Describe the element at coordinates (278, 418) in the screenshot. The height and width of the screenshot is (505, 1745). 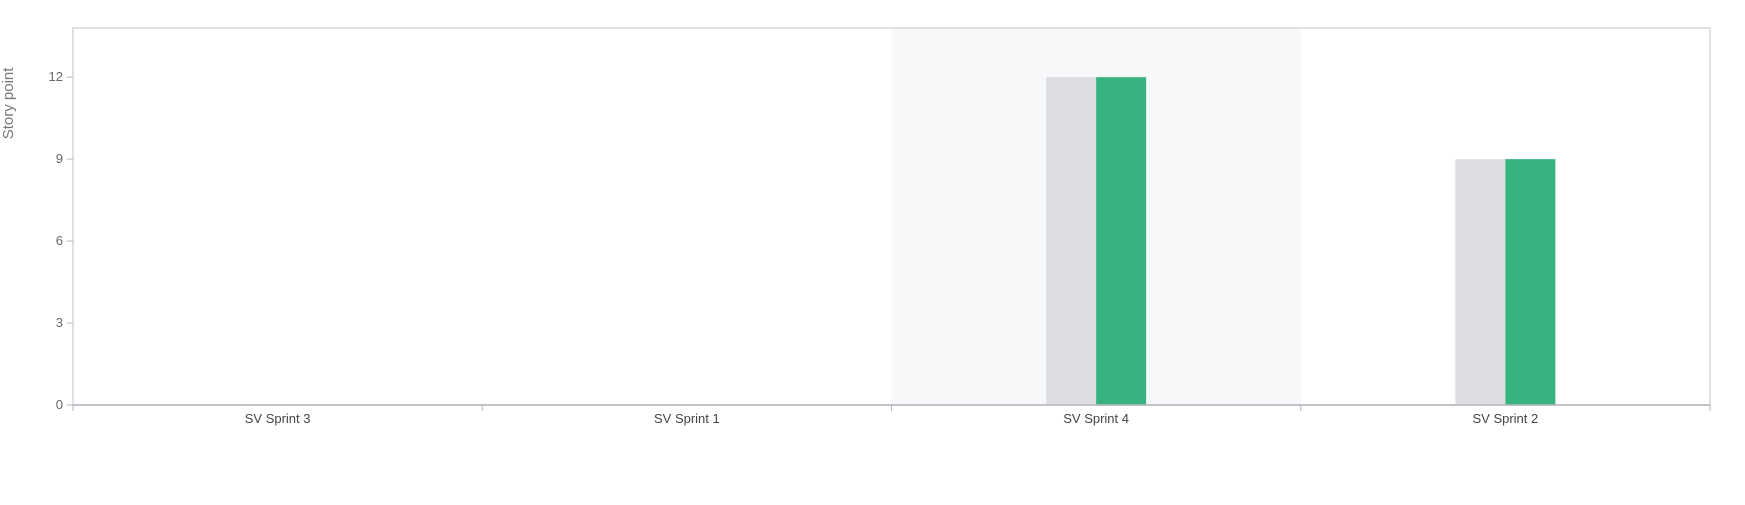
I see `x-category-label: SV Sprint 3` at that location.